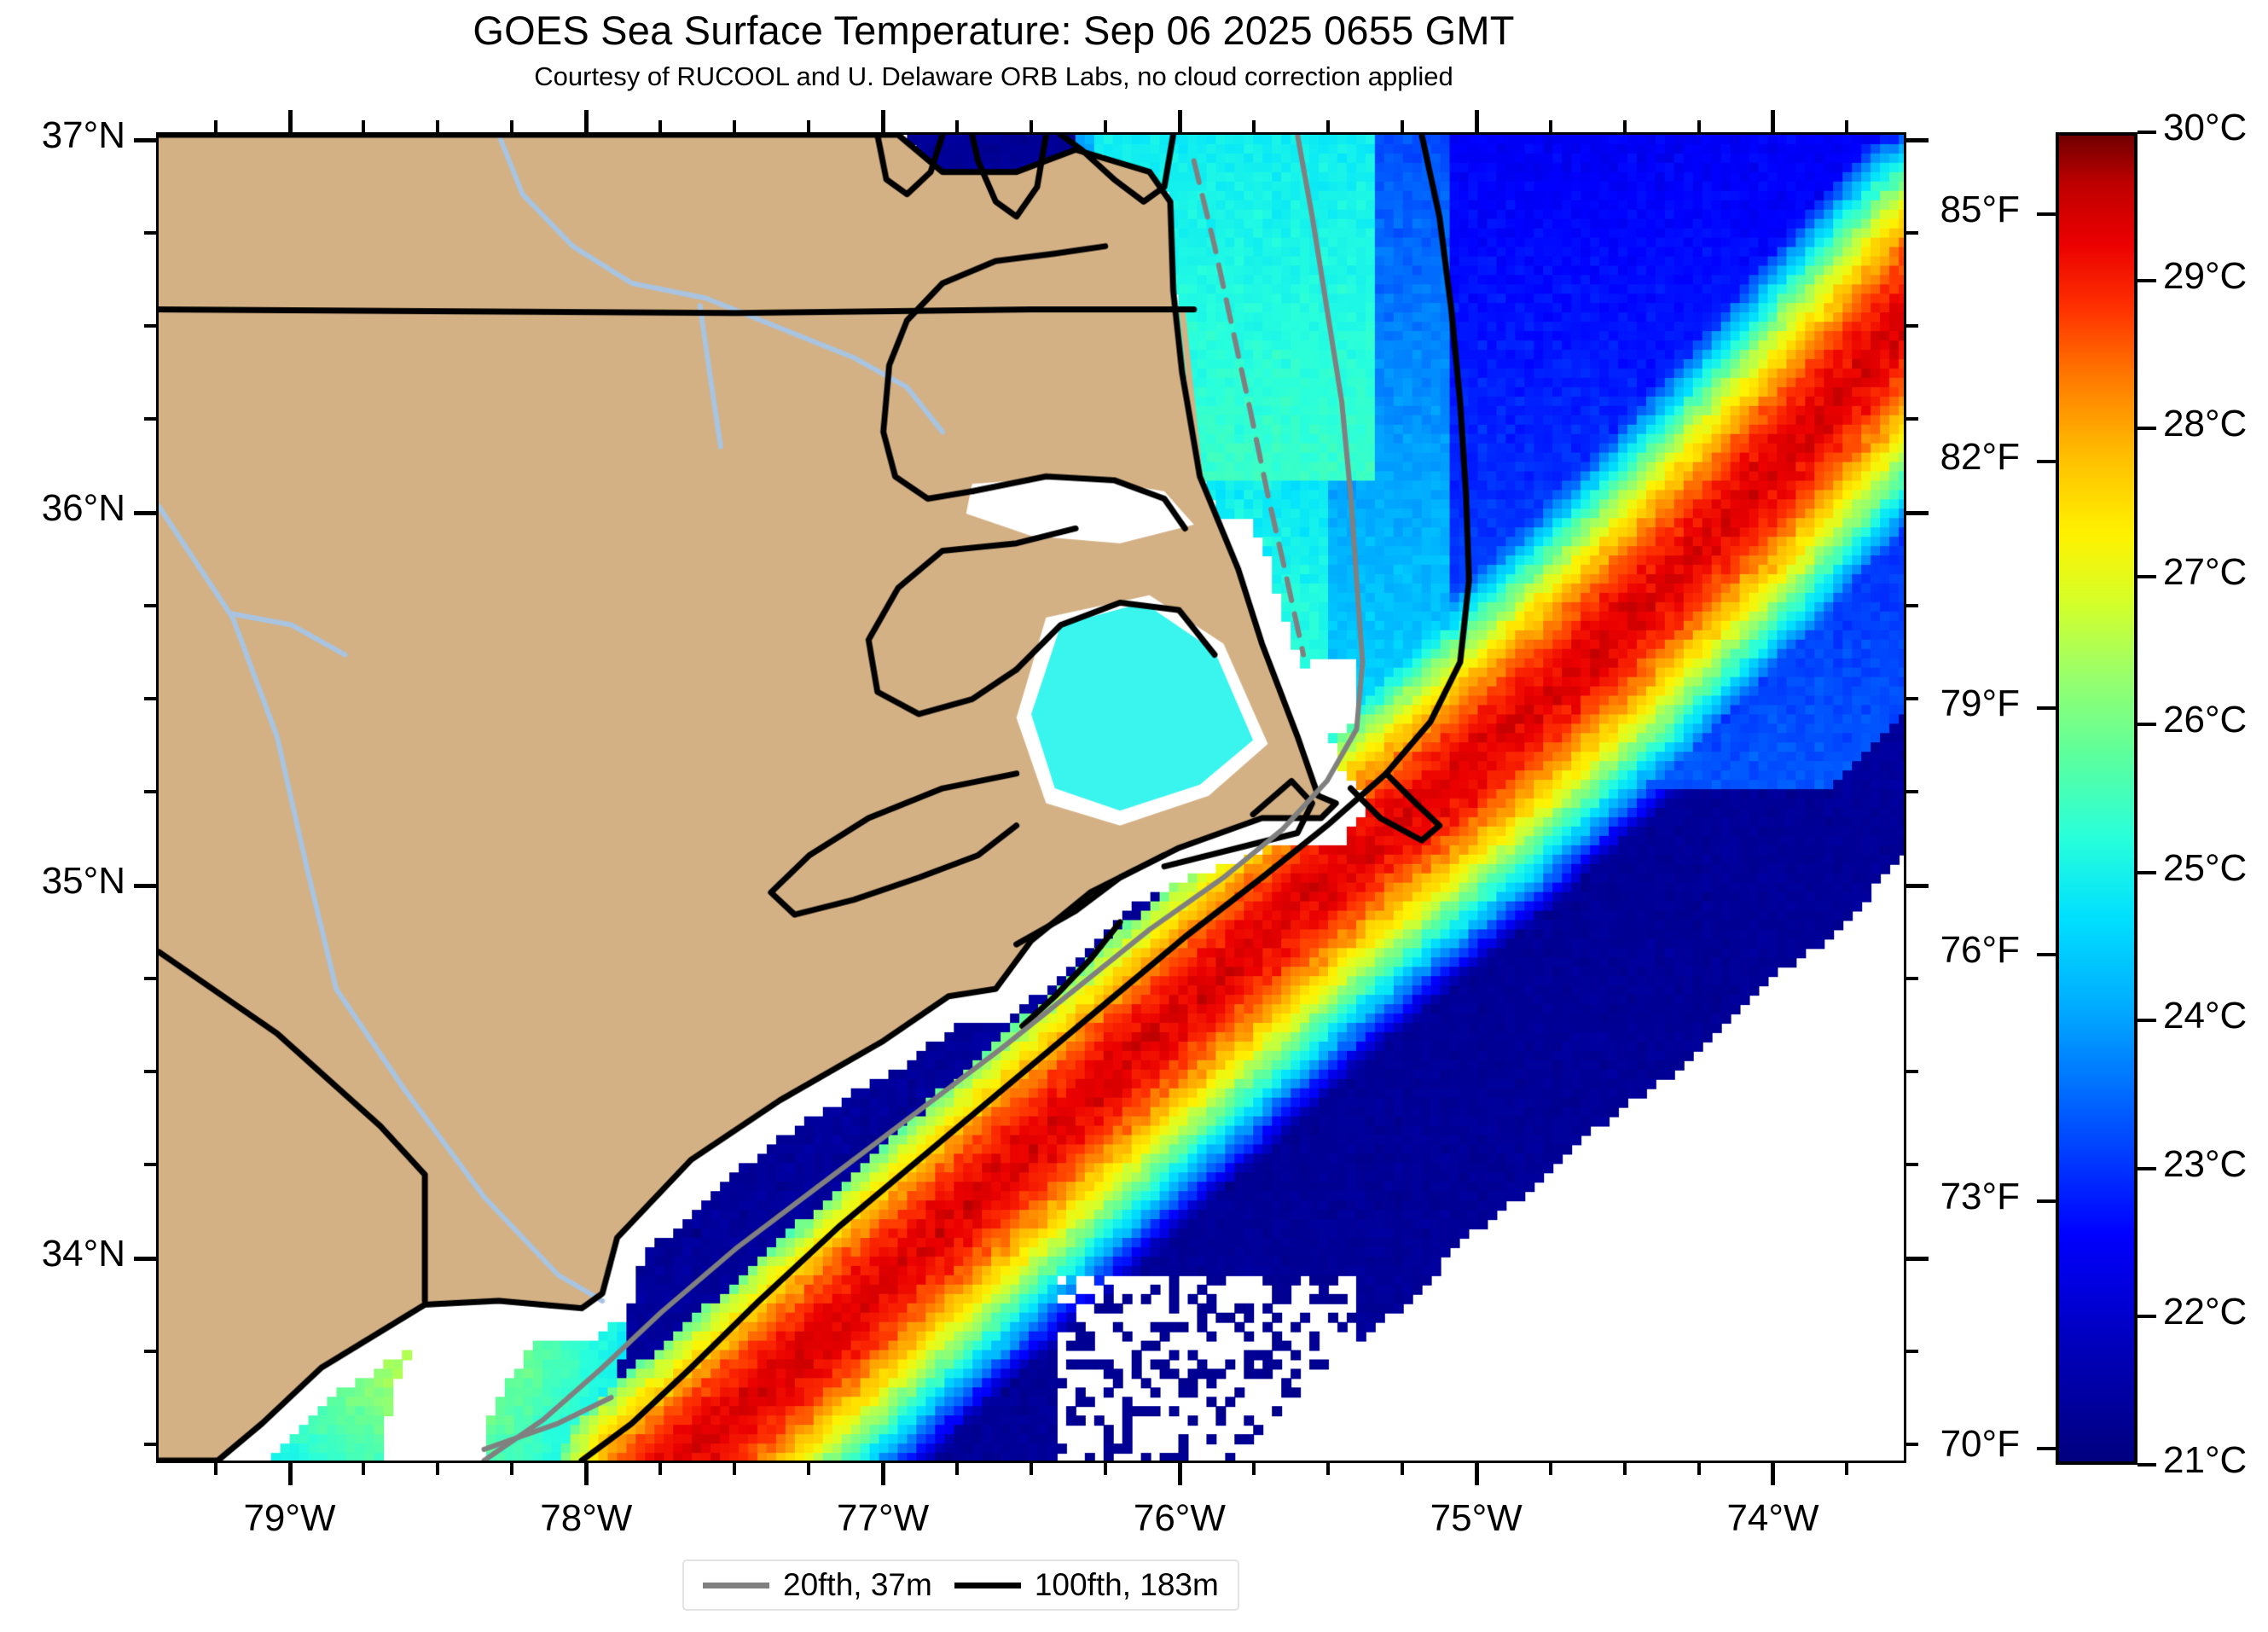  I want to click on legend-item-20fth: 20fth, 37m, so click(817, 1585).